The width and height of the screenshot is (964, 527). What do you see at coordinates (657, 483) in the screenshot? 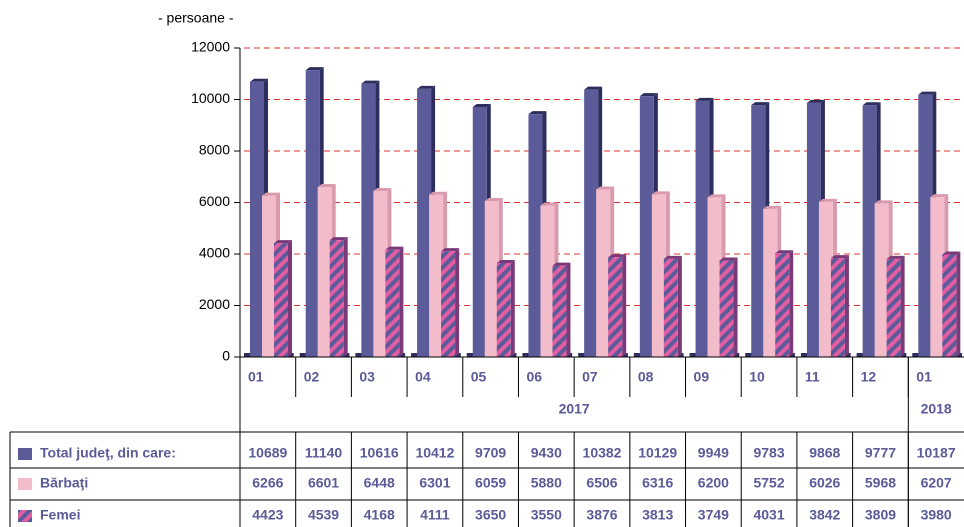
I see `table-value: 6316` at bounding box center [657, 483].